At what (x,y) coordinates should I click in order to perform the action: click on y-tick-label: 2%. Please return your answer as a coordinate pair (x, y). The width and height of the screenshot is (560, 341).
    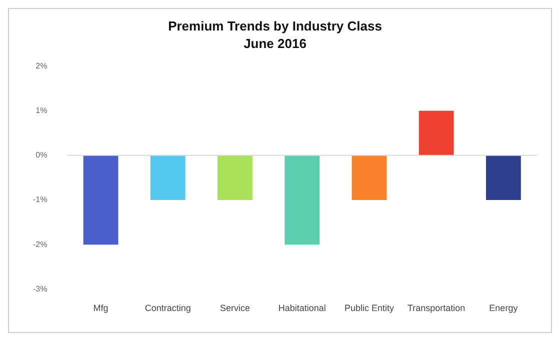
    Looking at the image, I should click on (42, 65).